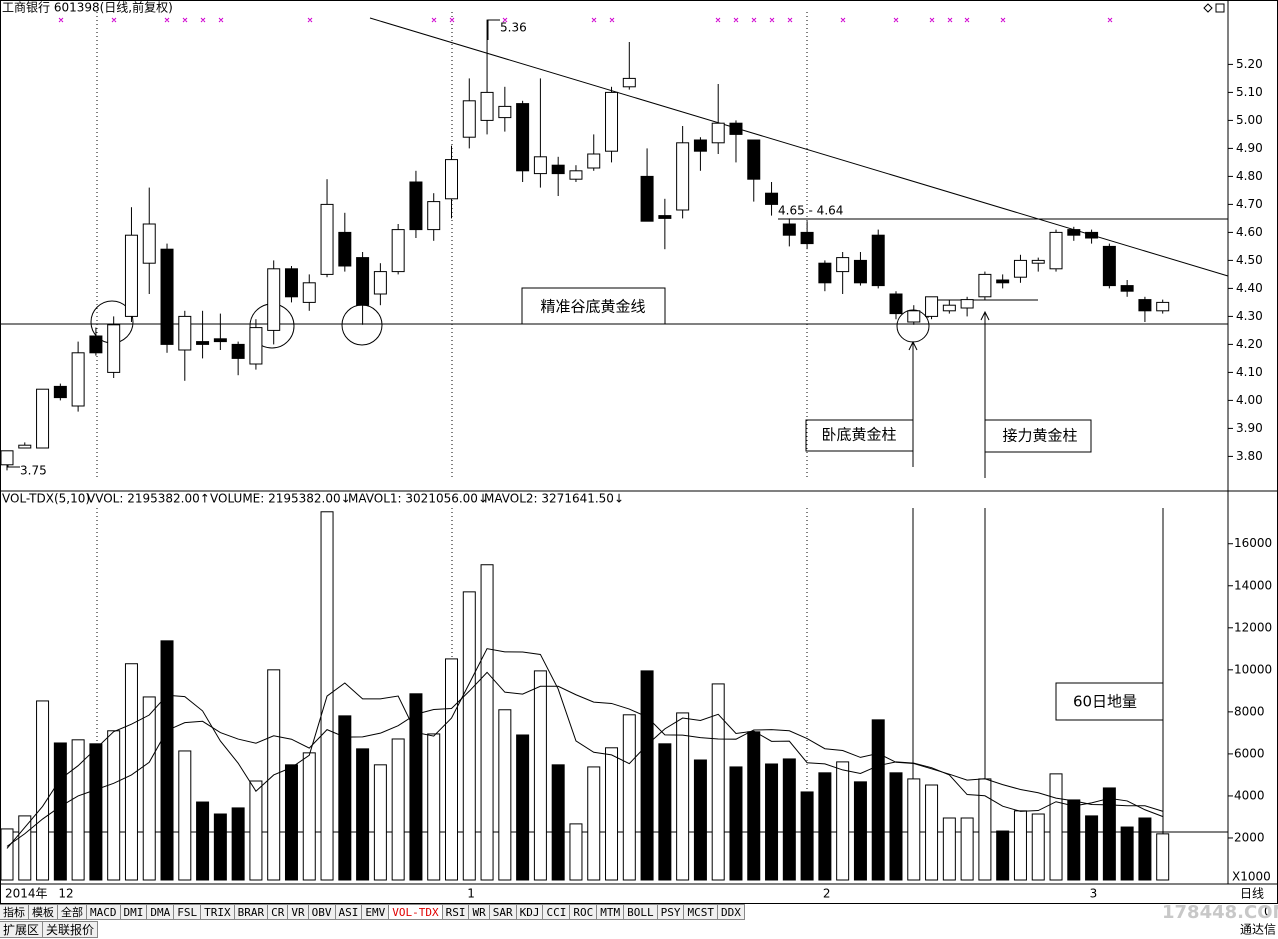  What do you see at coordinates (1249, 232) in the screenshot?
I see `y-tick-label: 4.60` at bounding box center [1249, 232].